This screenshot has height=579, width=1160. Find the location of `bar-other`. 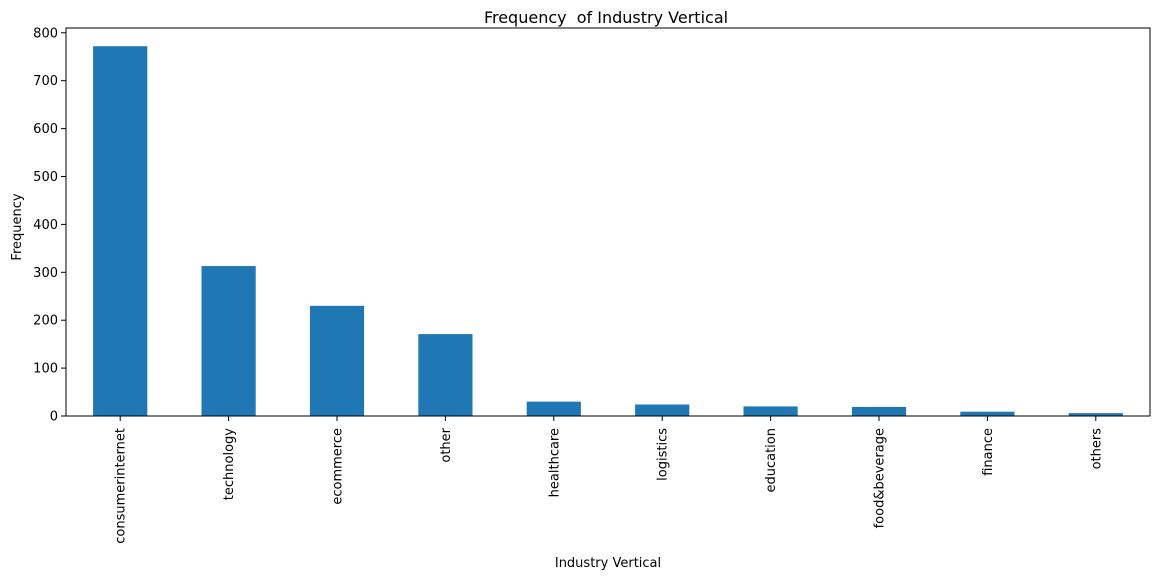

bar-other is located at coordinates (445, 375).